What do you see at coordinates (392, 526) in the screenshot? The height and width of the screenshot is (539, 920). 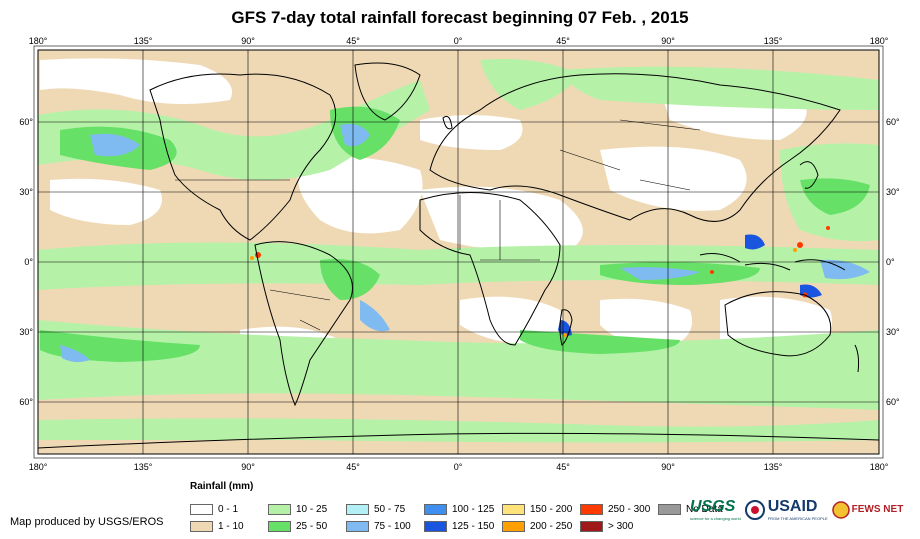 I see `legend-label: 75 - 100` at bounding box center [392, 526].